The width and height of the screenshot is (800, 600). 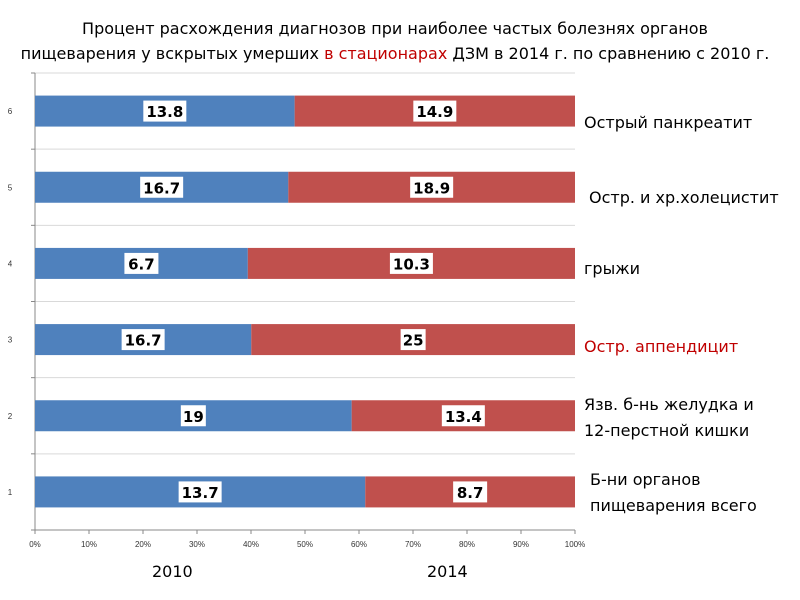 I want to click on category-label-2-line-1: Язв. б-нь желудка и, so click(x=669, y=404).